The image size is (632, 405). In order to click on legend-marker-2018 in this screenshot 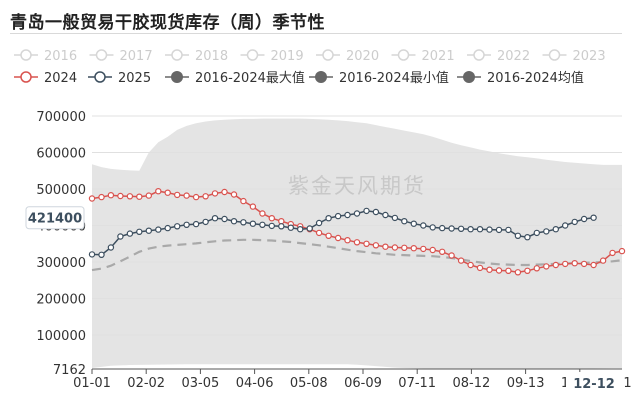, I will do `click(177, 55)`.